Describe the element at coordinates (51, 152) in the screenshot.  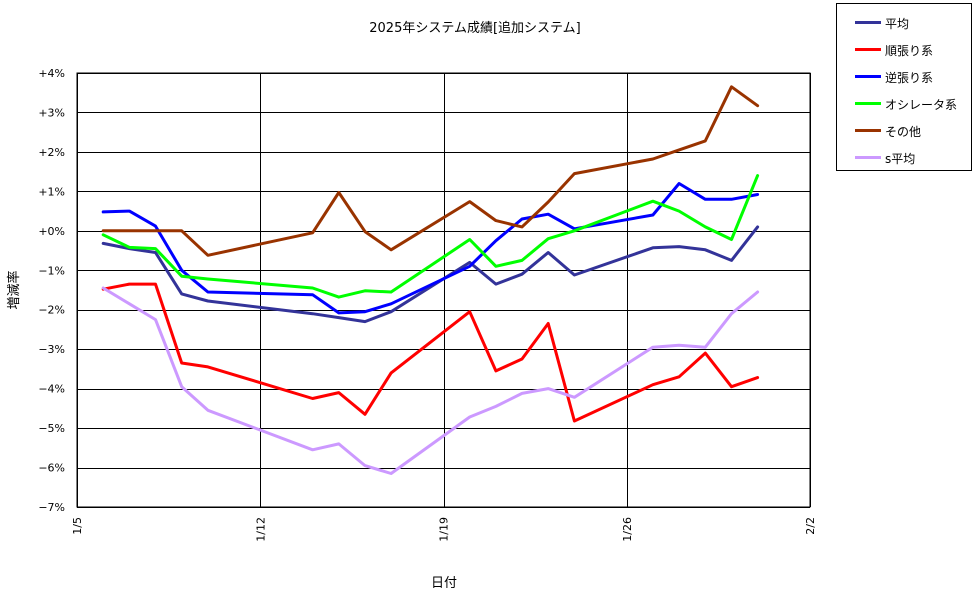
I see `y-tick-label: +2%` at that location.